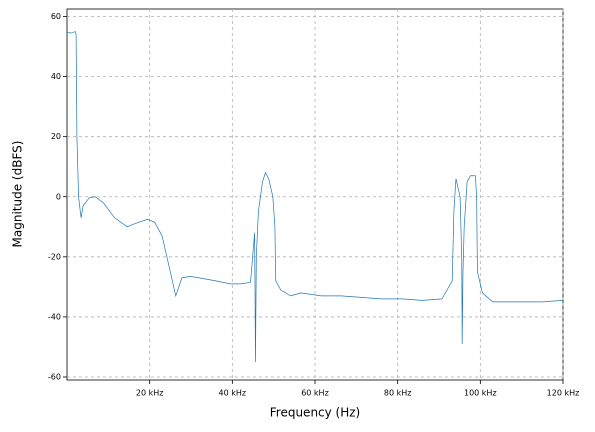 The image size is (595, 432). What do you see at coordinates (398, 393) in the screenshot?
I see `x-tick-label: 80 kHz` at bounding box center [398, 393].